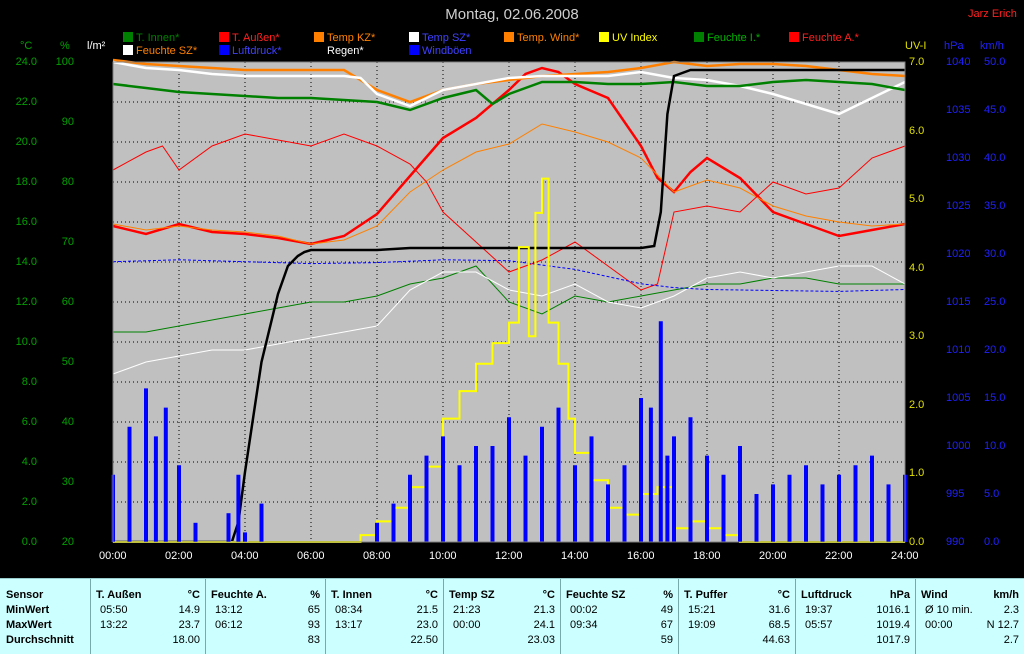  Describe the element at coordinates (1006, 595) in the screenshot. I see `table-header-unit: km/h` at that location.